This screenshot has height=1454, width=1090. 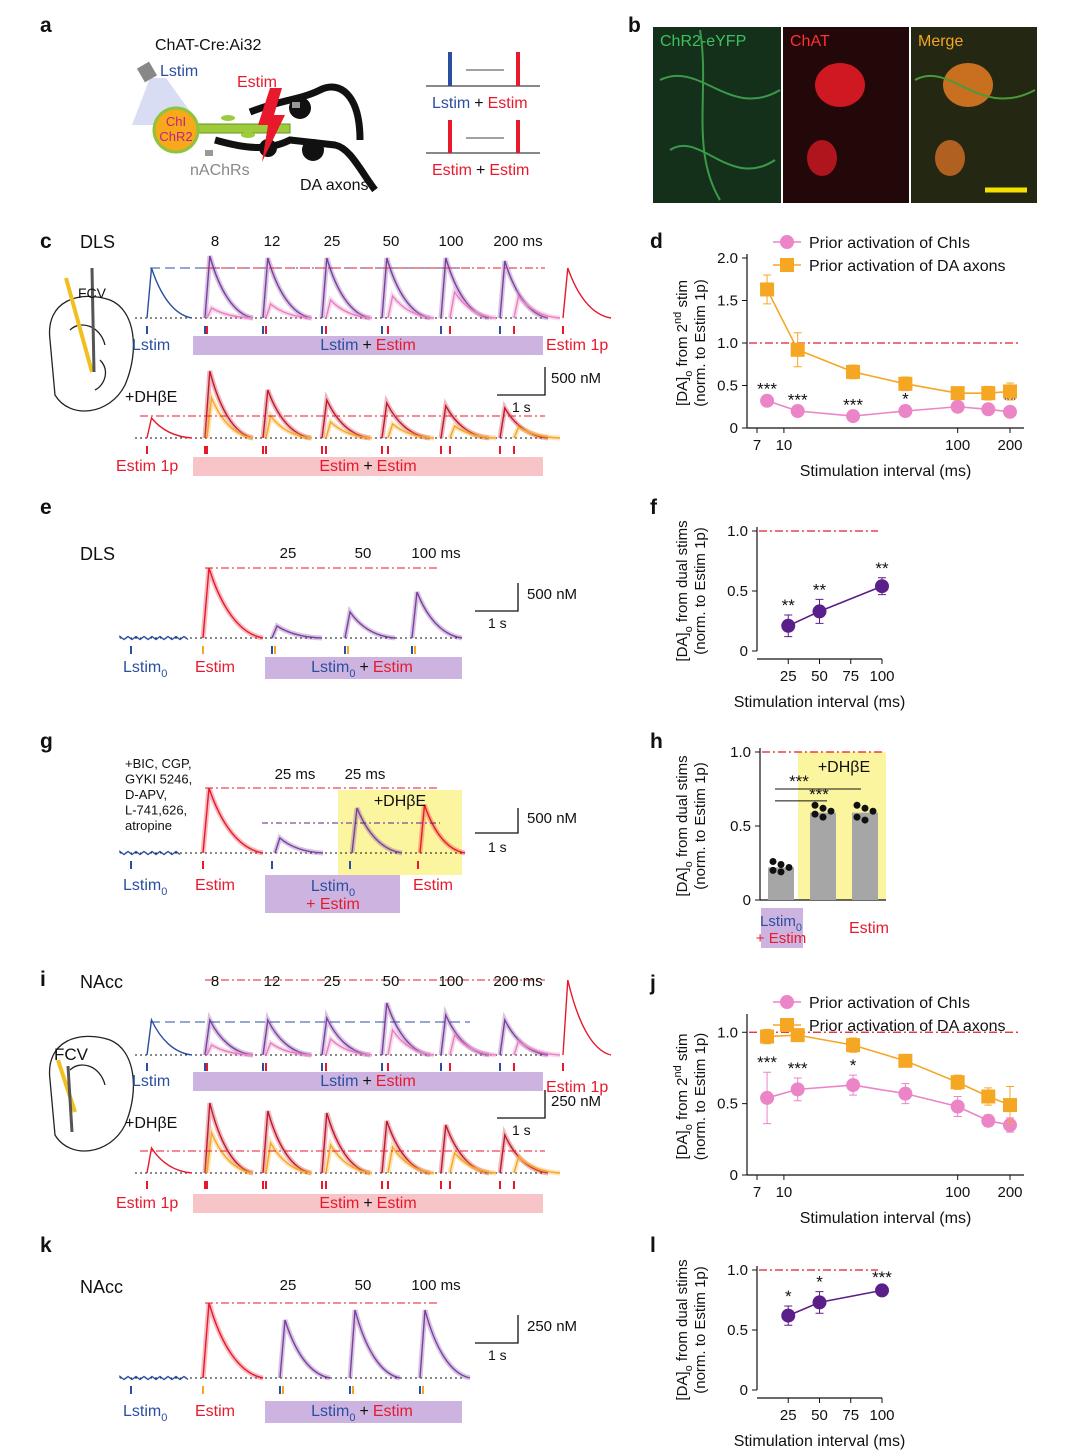 I want to click on panel-letter: a, so click(x=46, y=25).